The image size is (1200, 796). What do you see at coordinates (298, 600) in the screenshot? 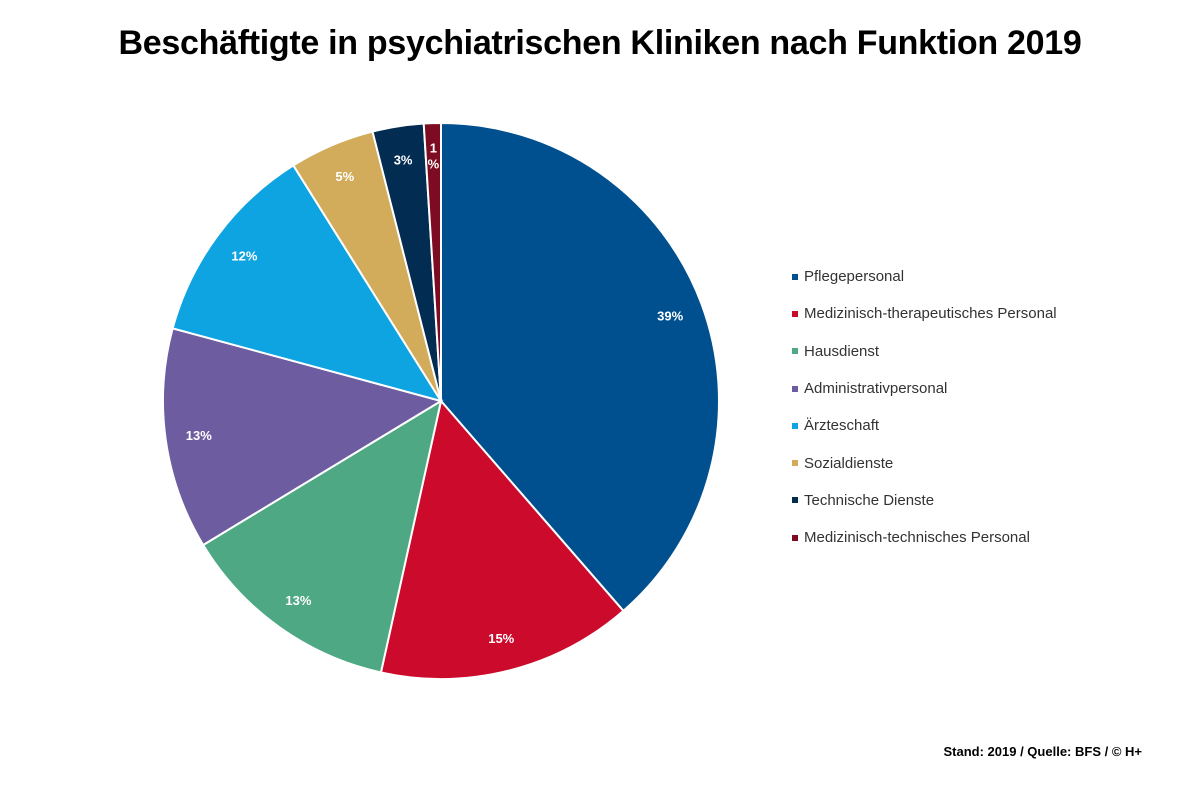
I see `slice-label-3: 13%` at bounding box center [298, 600].